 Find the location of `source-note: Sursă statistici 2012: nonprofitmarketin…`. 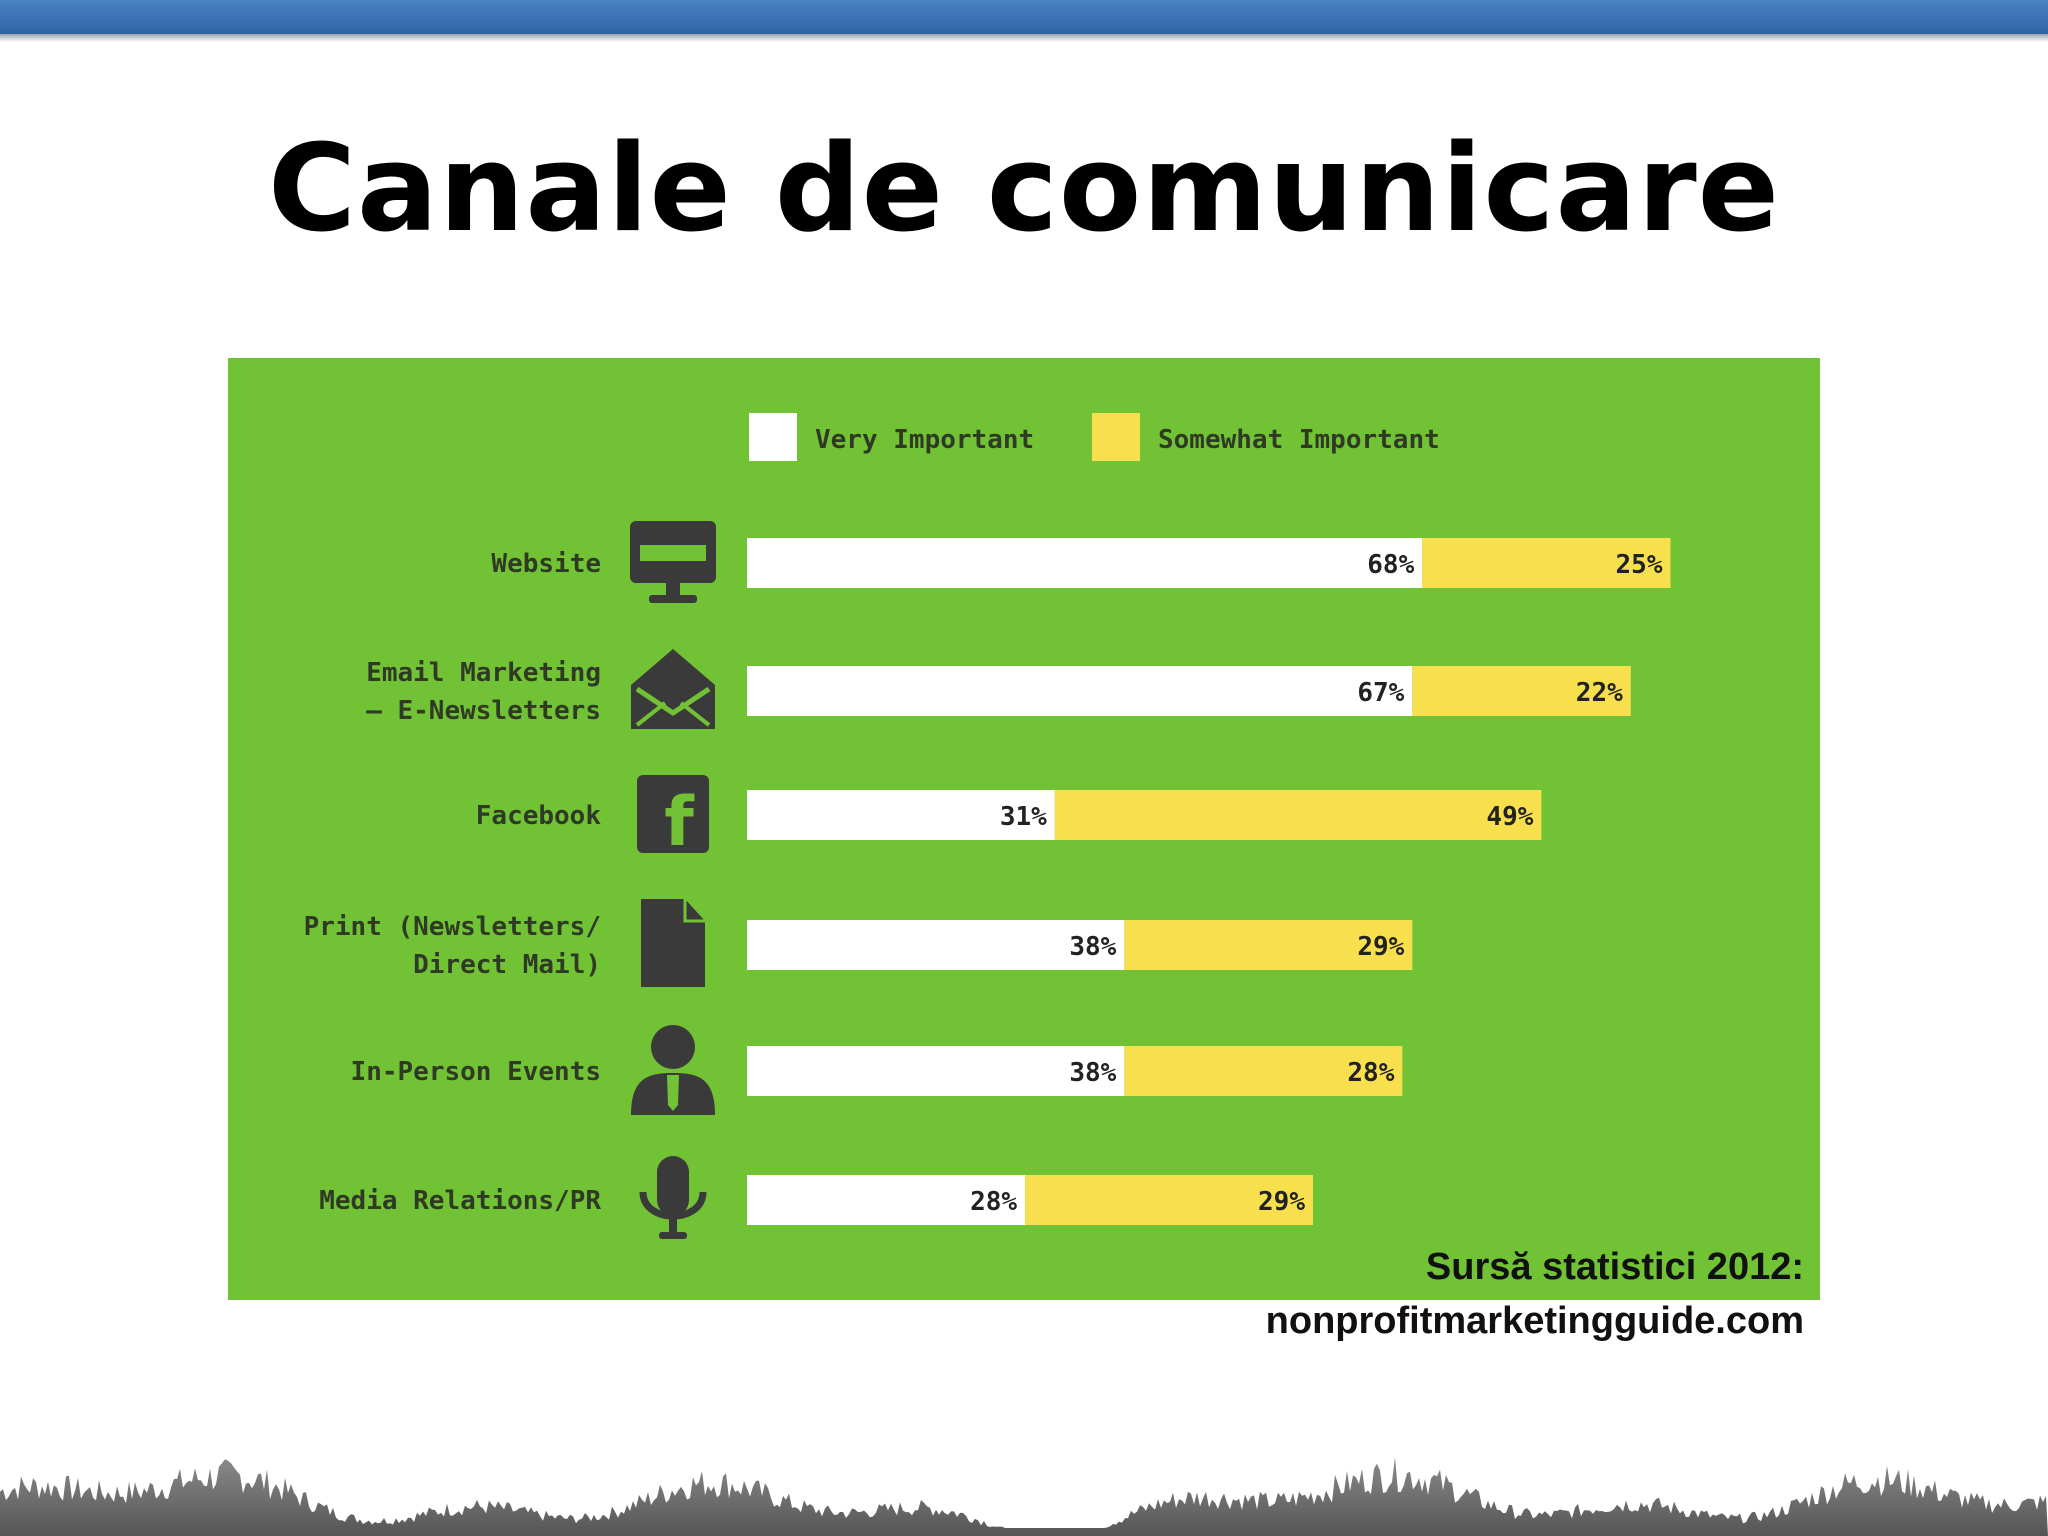

source-note: Sursă statistici 2012: nonprofitmarketin… is located at coordinates (1404, 1294).